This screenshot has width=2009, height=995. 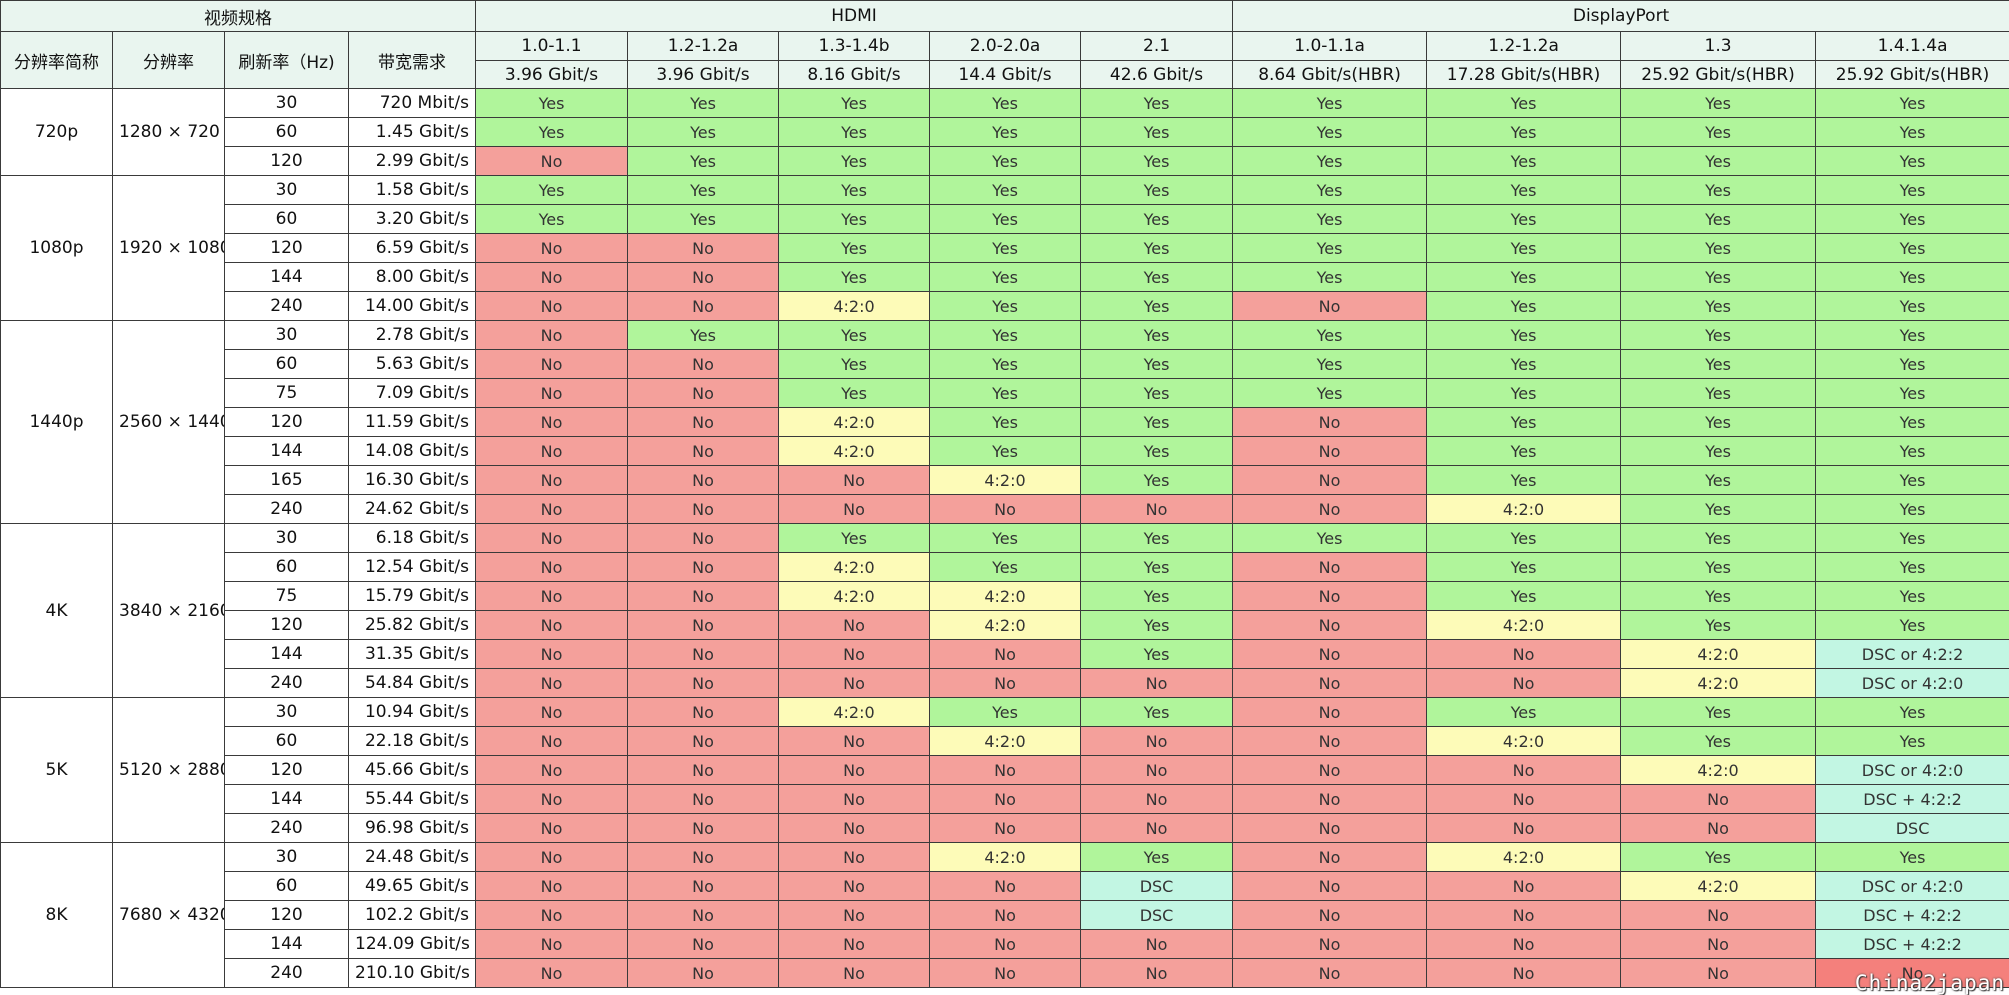 I want to click on support-cell: DSC + 4:2:2, so click(x=1912, y=799).